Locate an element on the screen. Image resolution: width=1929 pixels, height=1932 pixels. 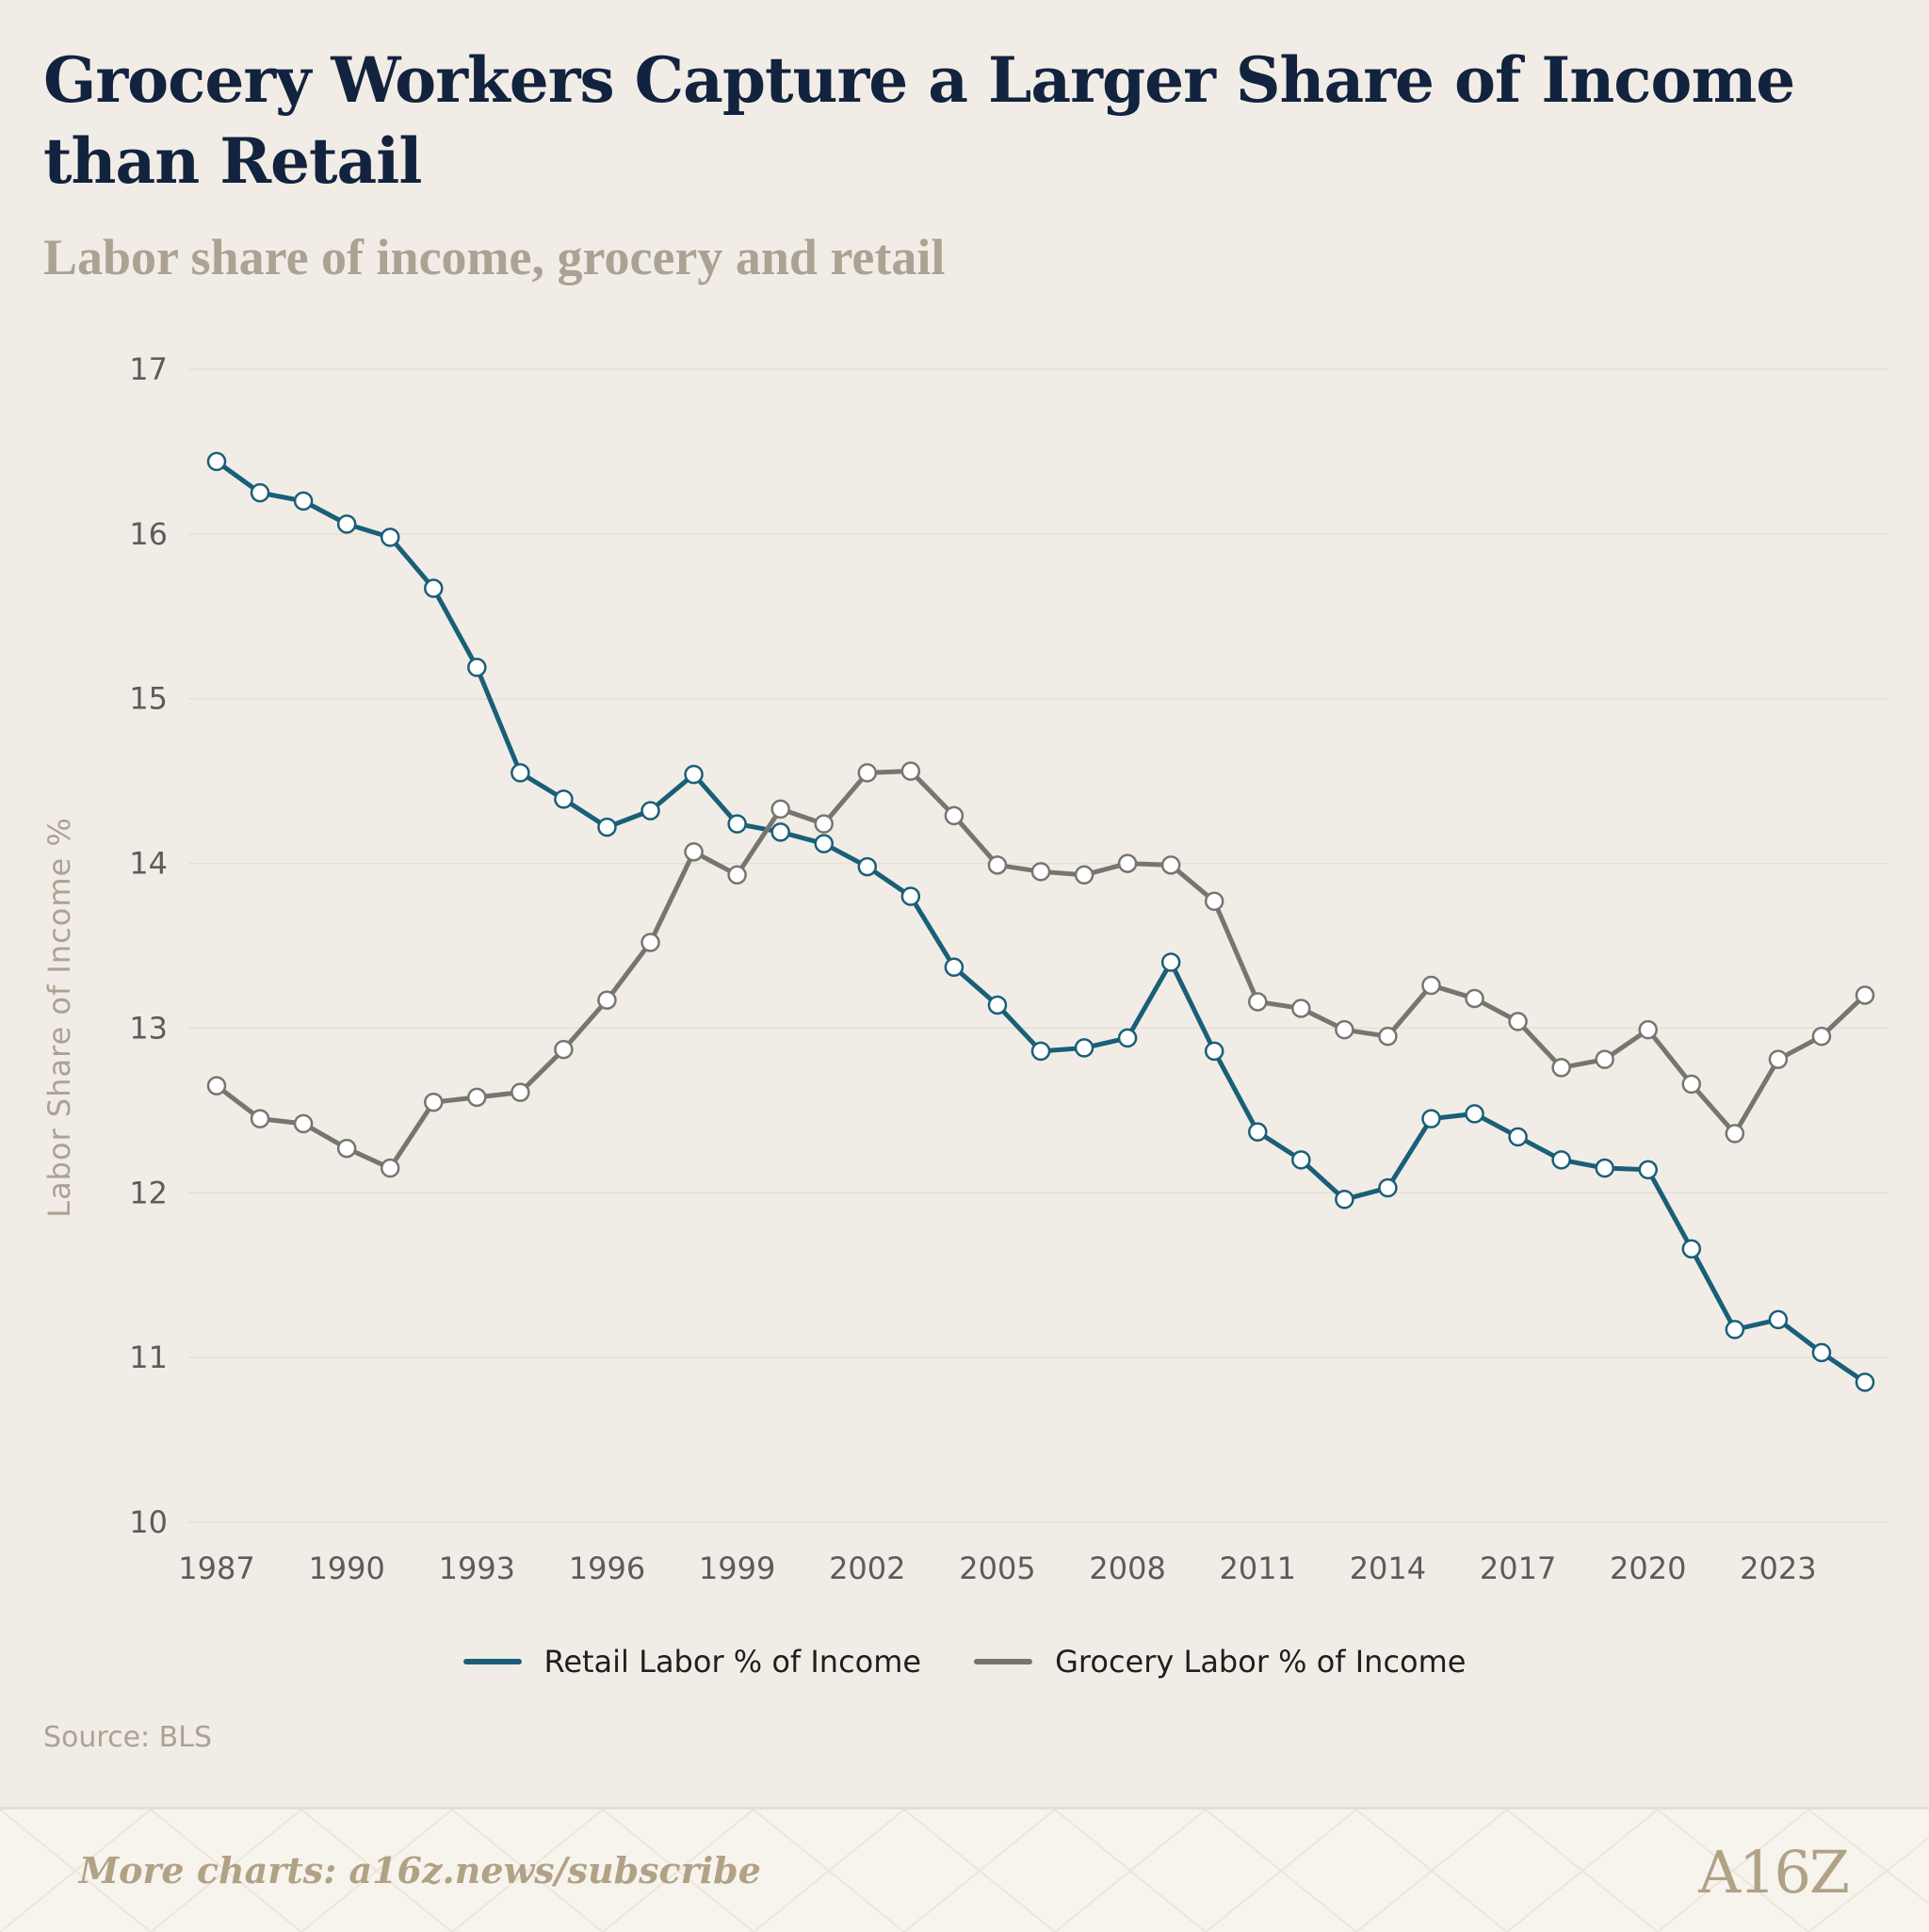
y-axis-ticks: 10 11 12 13 14 15 16 17 is located at coordinates (148, 946).